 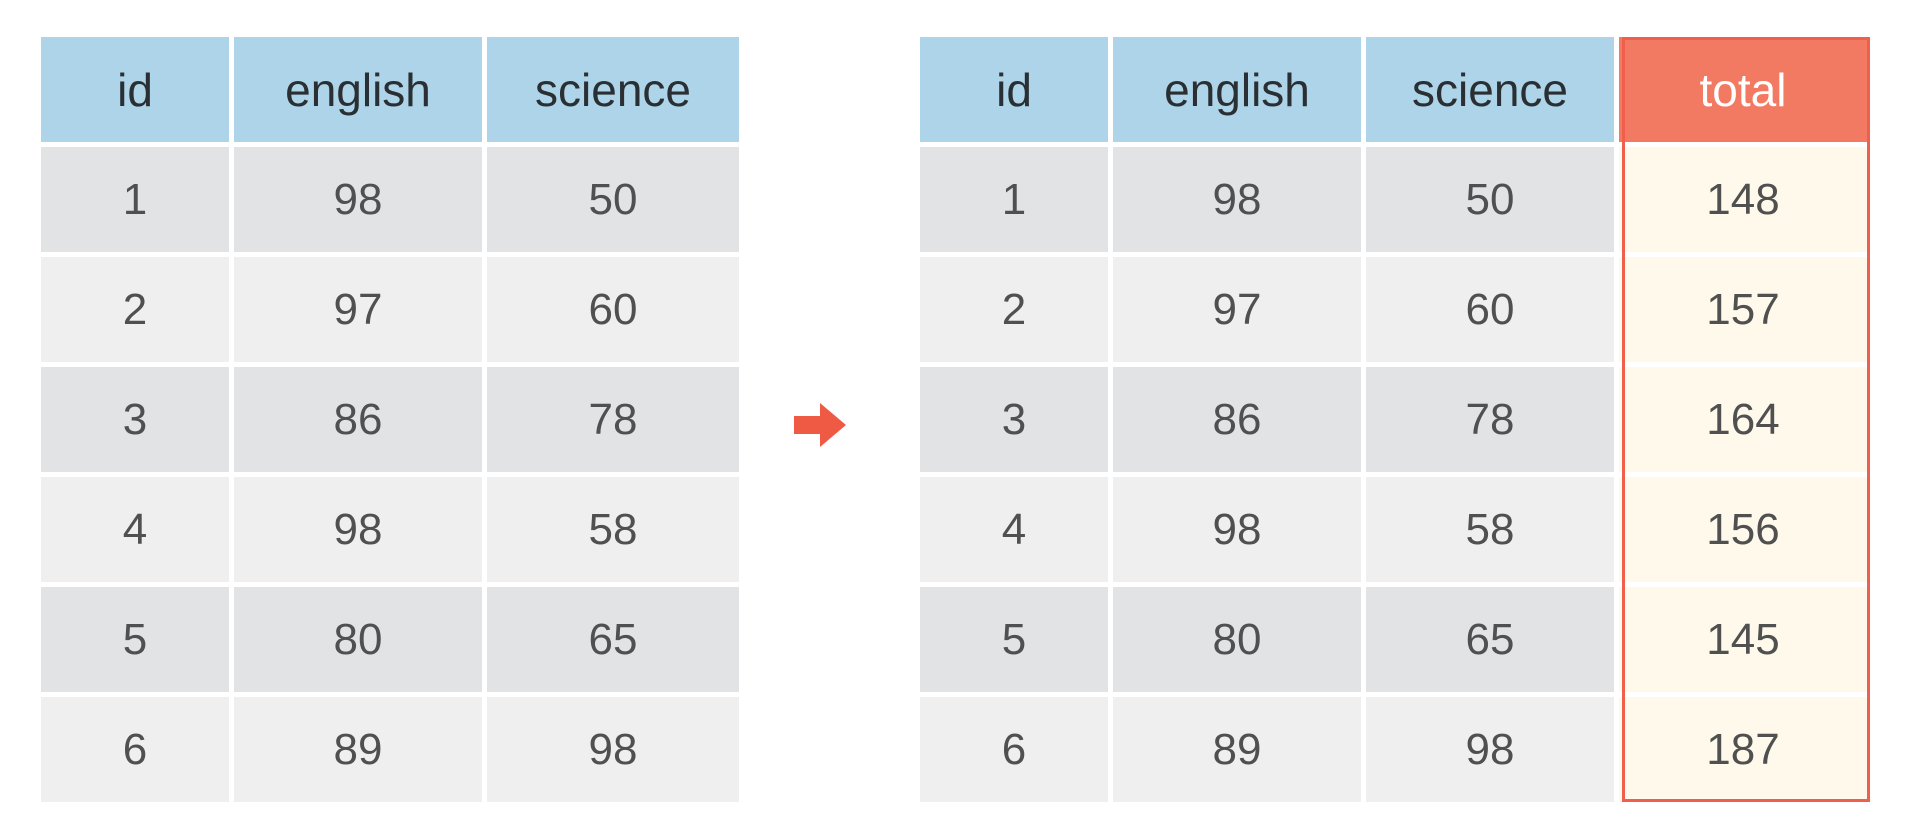 What do you see at coordinates (1743, 639) in the screenshot?
I see `cell-total: 145` at bounding box center [1743, 639].